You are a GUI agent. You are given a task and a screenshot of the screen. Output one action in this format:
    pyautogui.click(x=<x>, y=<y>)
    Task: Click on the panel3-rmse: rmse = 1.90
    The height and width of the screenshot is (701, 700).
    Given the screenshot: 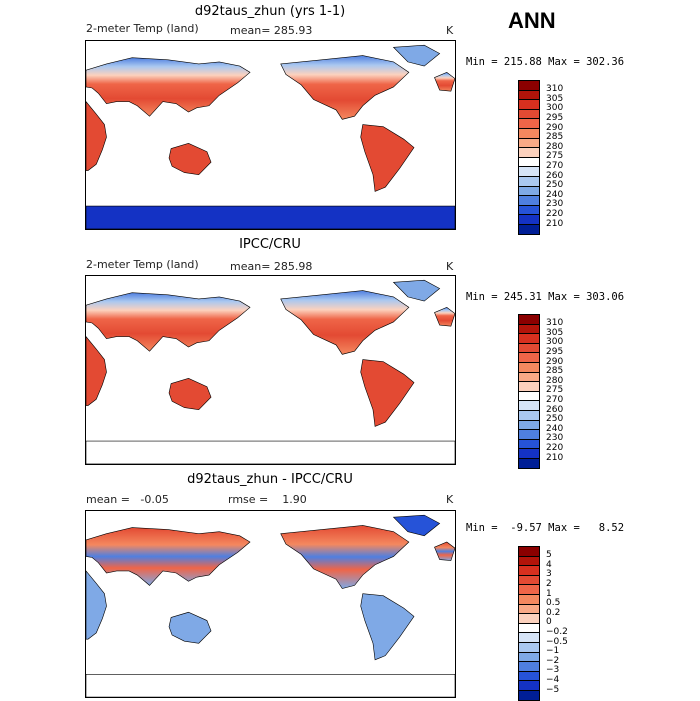 What is the action you would take?
    pyautogui.click(x=267, y=499)
    